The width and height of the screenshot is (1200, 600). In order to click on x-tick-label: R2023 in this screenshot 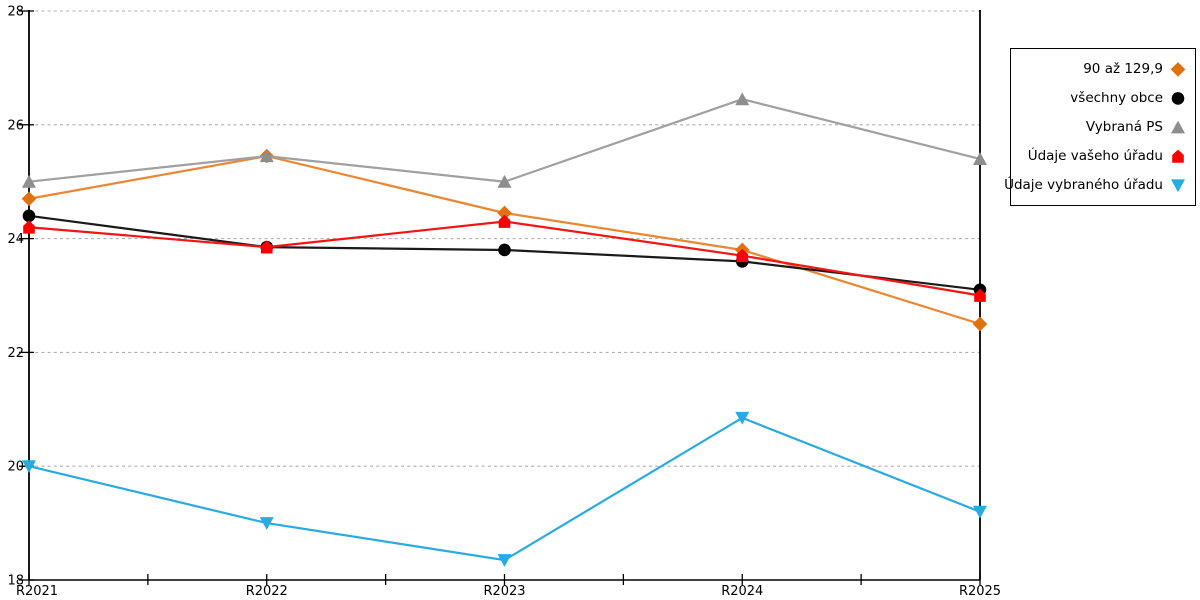, I will do `click(504, 591)`.